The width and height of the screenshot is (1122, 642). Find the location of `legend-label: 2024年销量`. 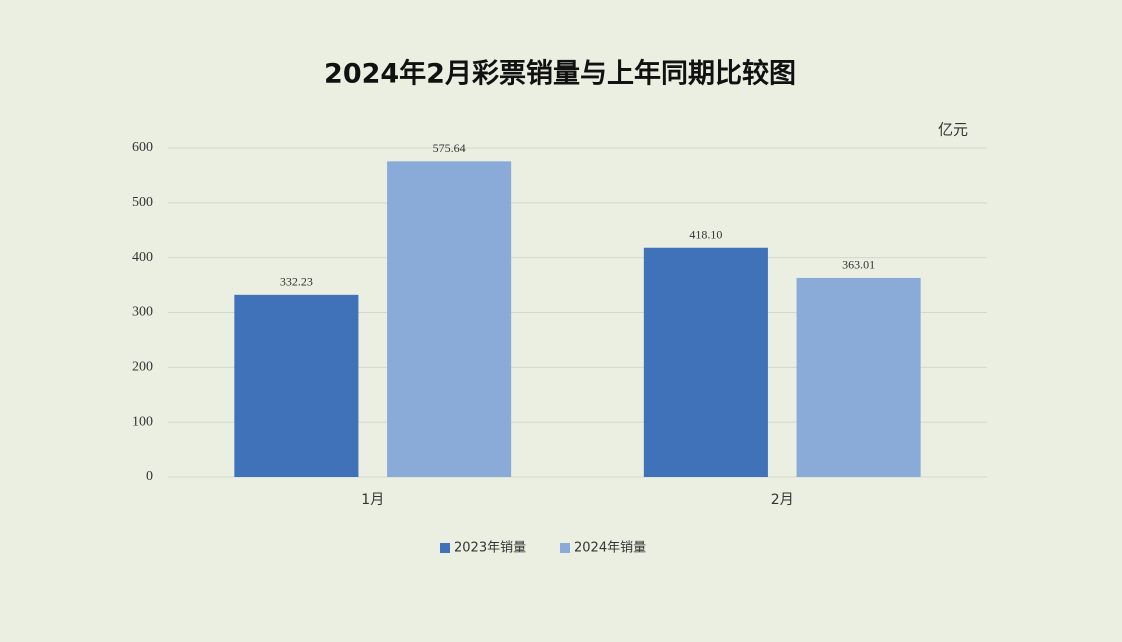

legend-label: 2024年销量 is located at coordinates (610, 548).